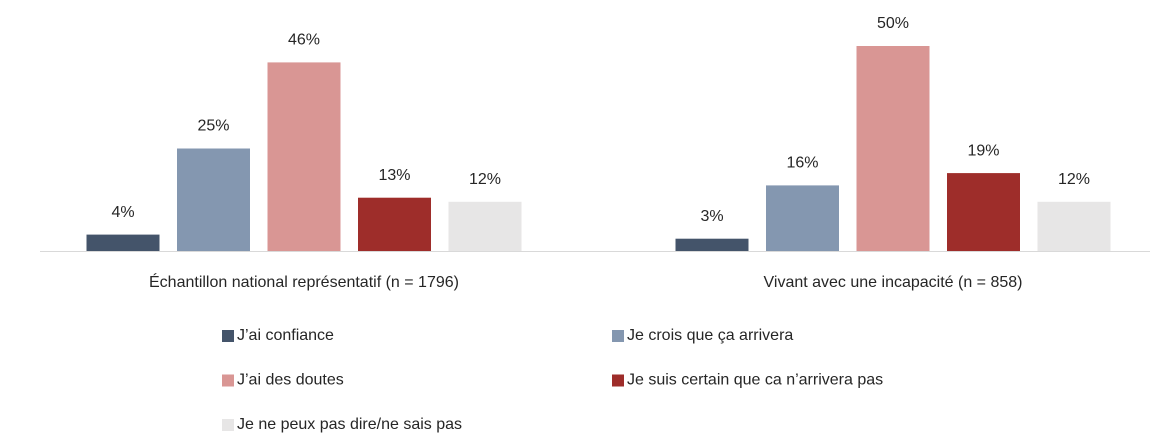 The width and height of the screenshot is (1171, 436). Describe the element at coordinates (983, 150) in the screenshot. I see `value-label: 19%` at that location.